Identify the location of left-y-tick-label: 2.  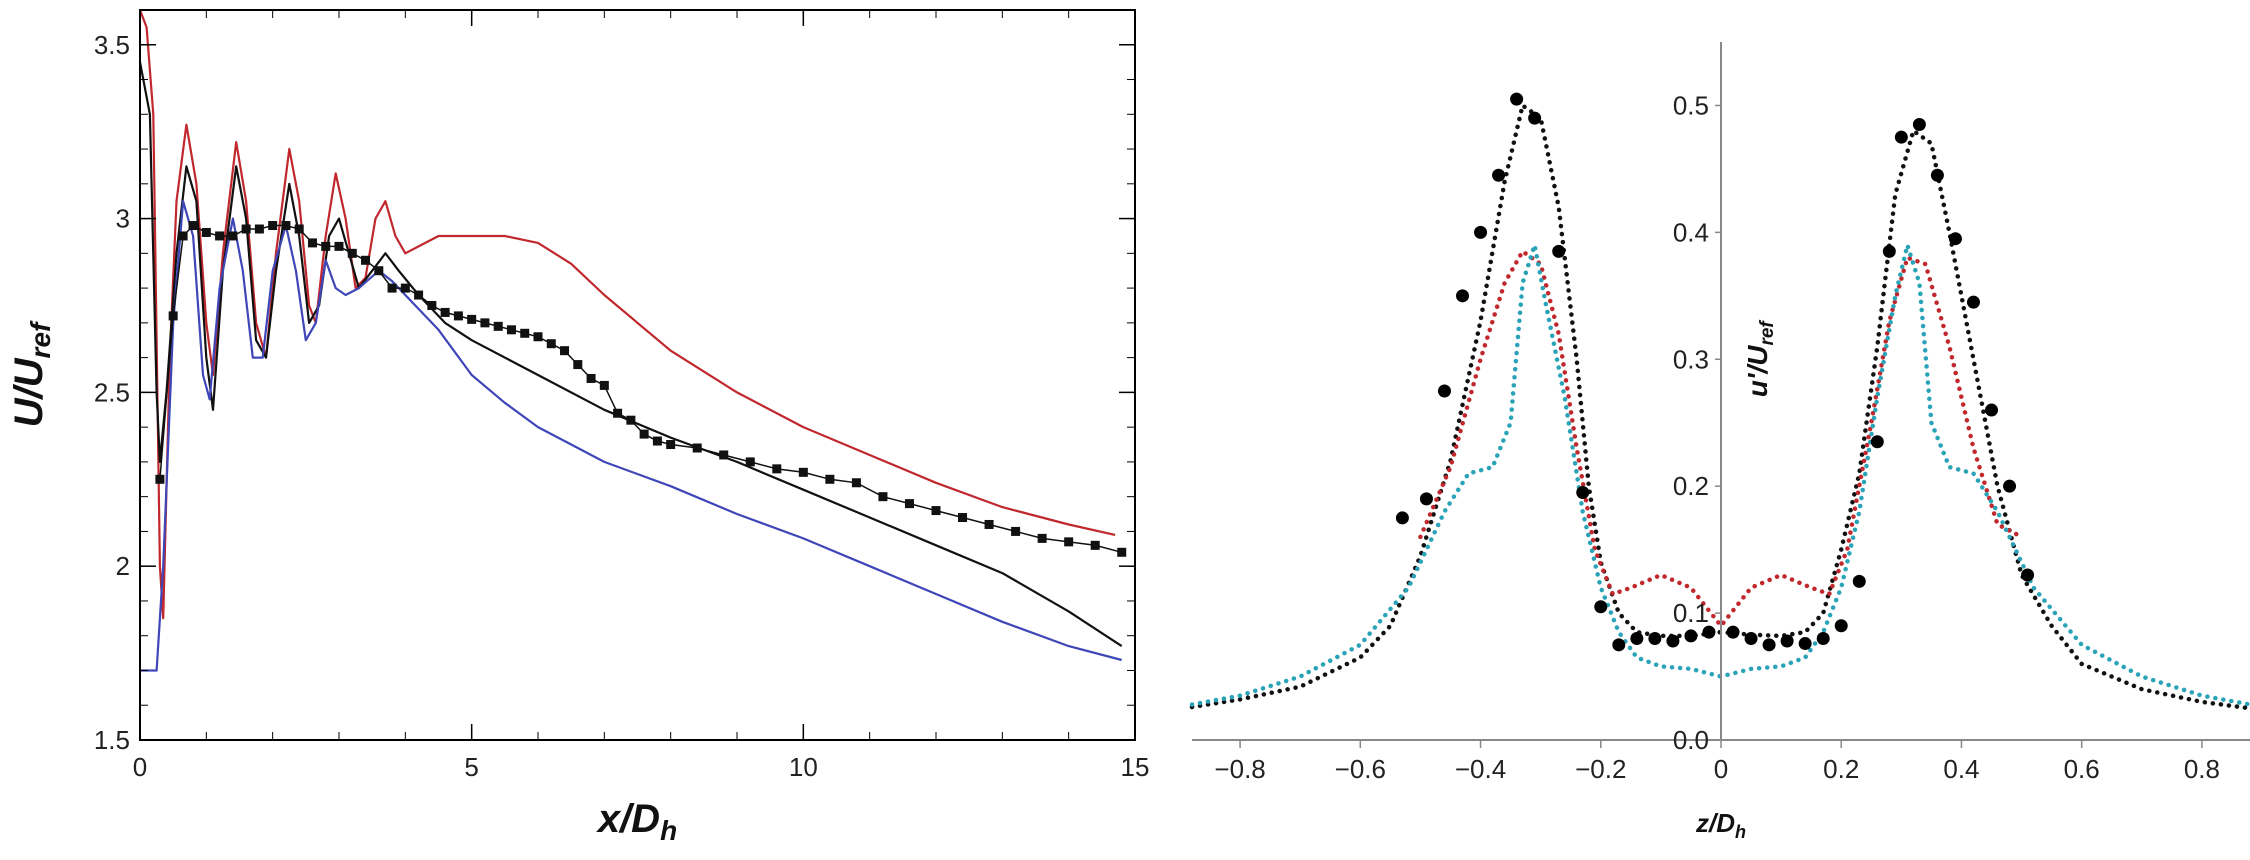
(123, 566).